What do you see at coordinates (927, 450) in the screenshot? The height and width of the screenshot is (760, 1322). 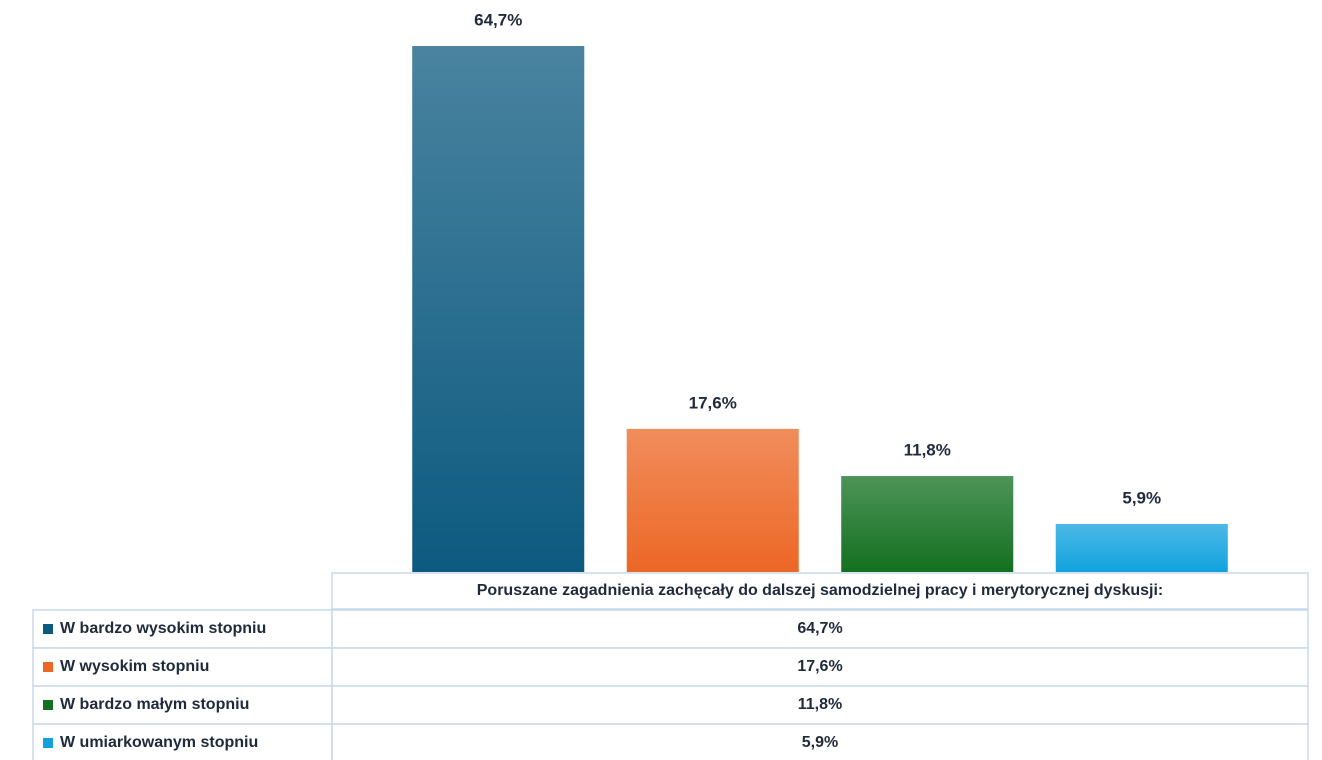 I see `data-label: 11,8%` at bounding box center [927, 450].